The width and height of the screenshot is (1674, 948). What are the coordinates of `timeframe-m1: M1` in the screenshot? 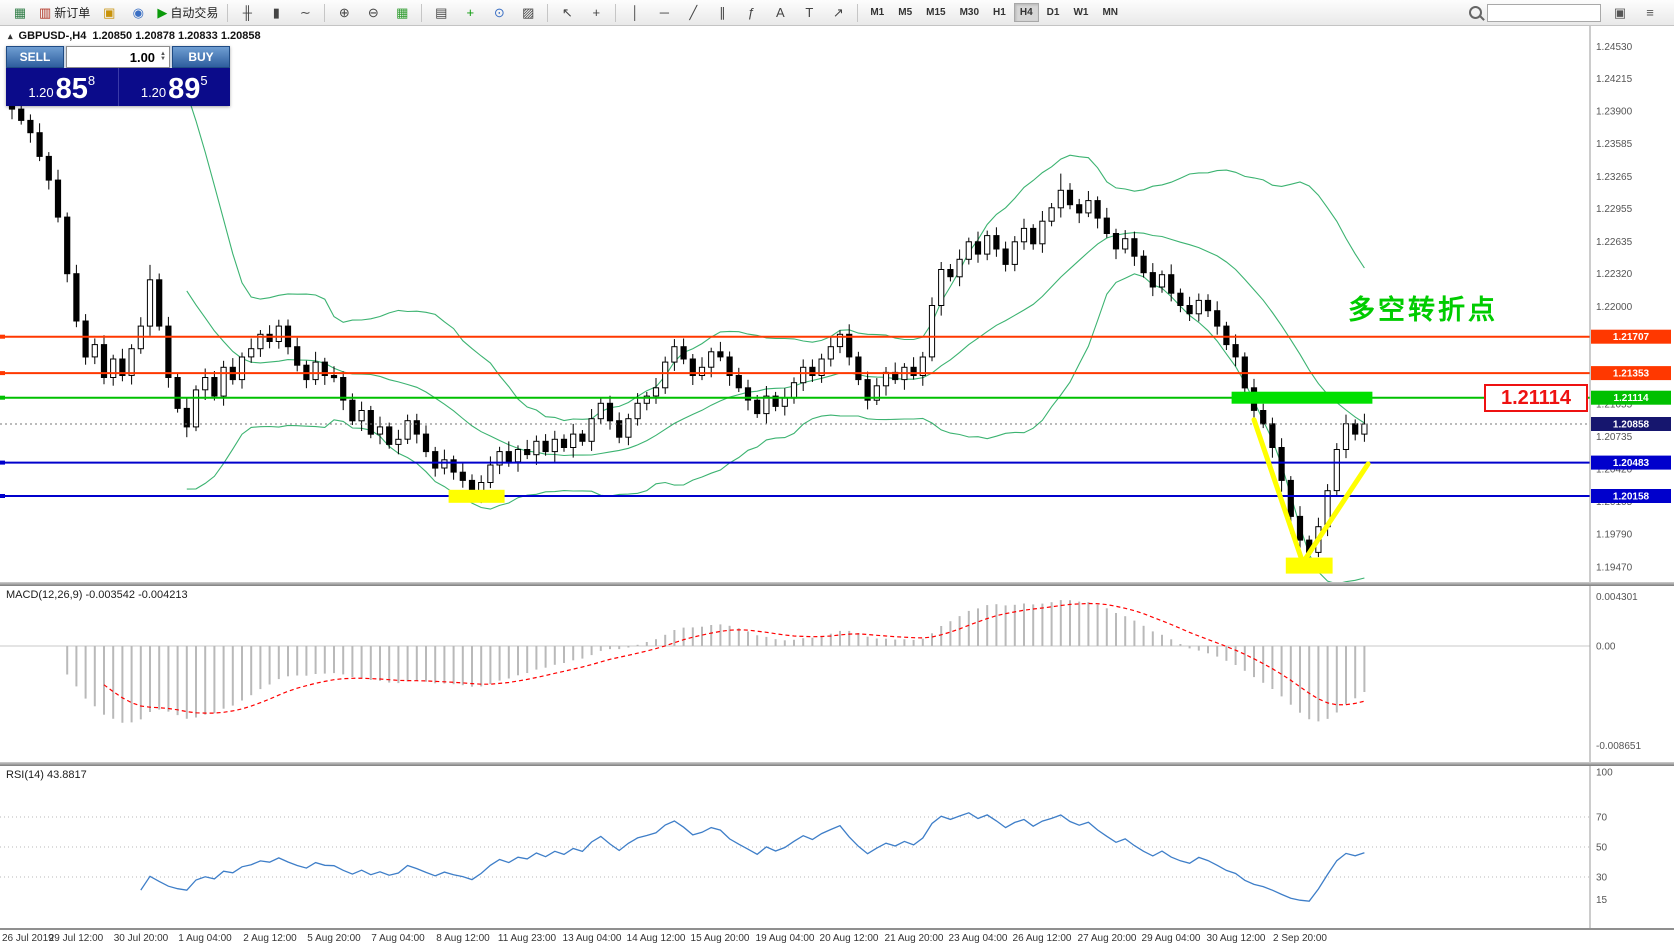 It's located at (877, 12).